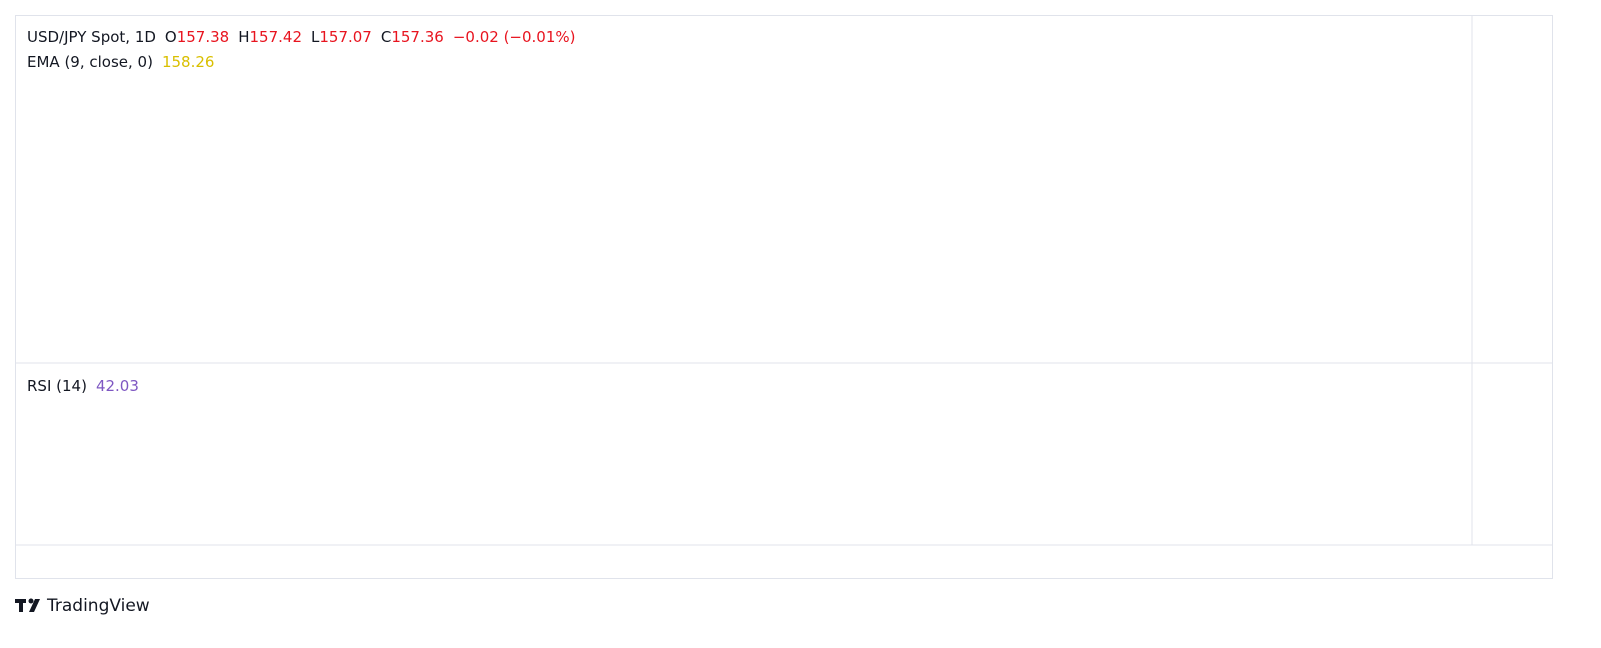 Image resolution: width=1601 pixels, height=648 pixels. What do you see at coordinates (98, 606) in the screenshot?
I see `brand: TradingView` at bounding box center [98, 606].